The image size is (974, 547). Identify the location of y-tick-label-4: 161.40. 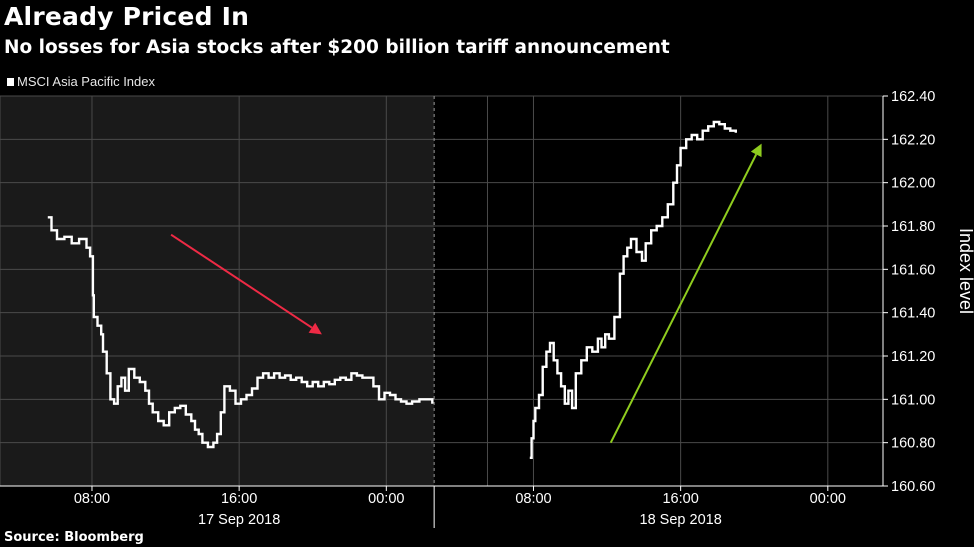
(913, 314).